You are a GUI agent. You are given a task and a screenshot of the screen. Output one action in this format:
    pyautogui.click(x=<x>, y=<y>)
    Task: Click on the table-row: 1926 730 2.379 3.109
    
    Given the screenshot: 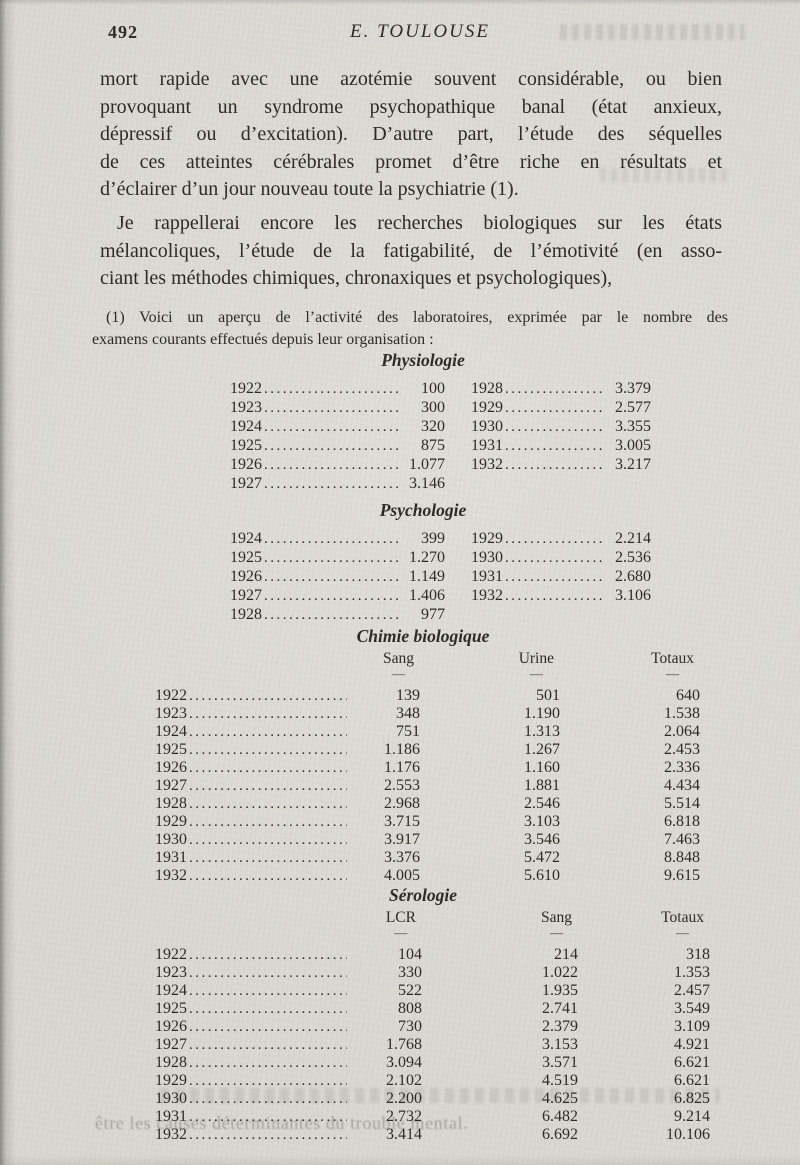 What is the action you would take?
    pyautogui.click(x=438, y=1027)
    